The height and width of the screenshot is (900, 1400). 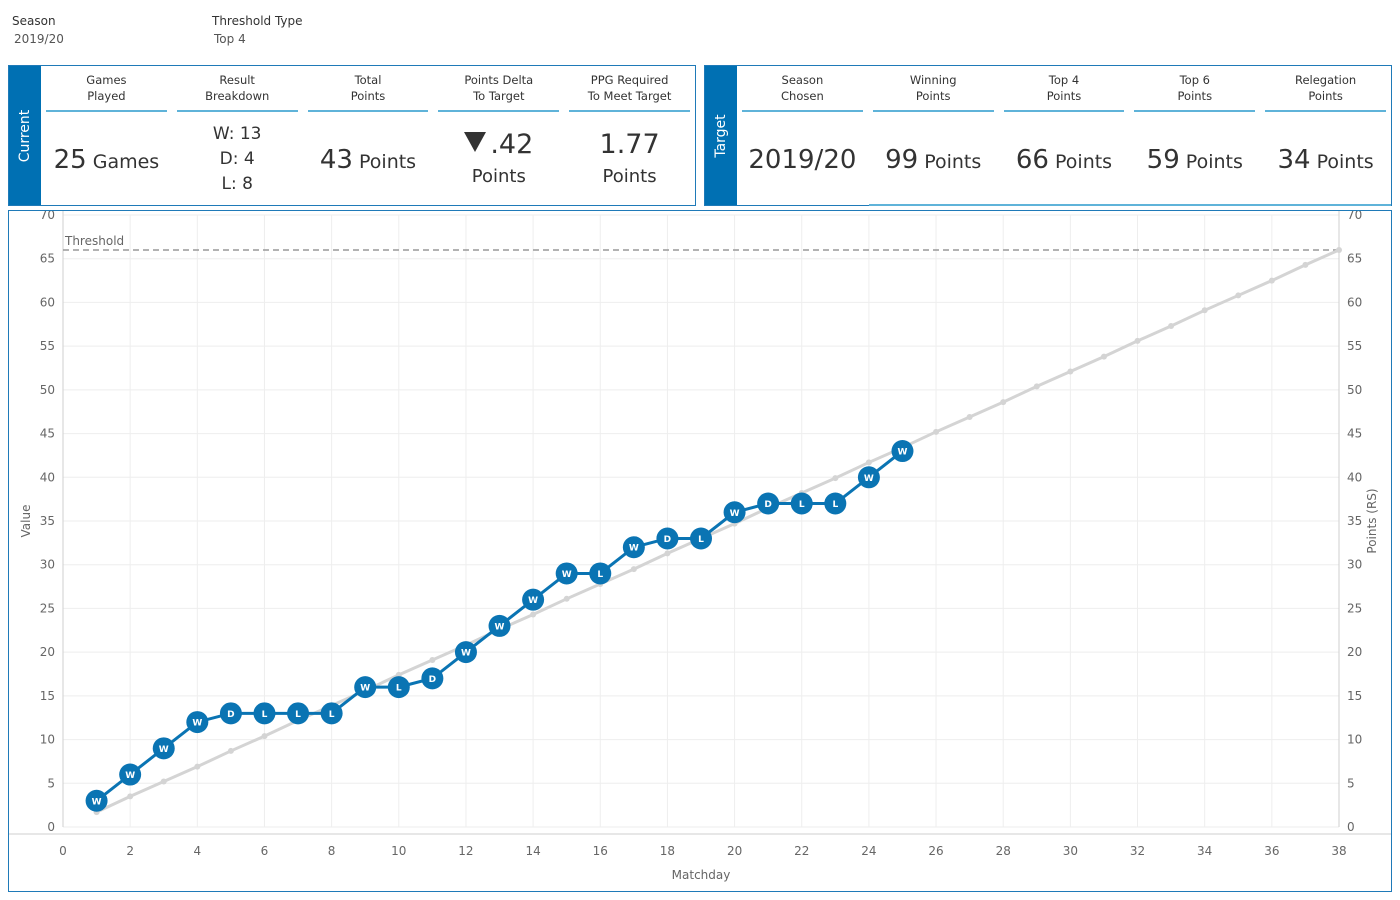 What do you see at coordinates (230, 39) in the screenshot?
I see `threshold-type-filter-value: Top 4` at bounding box center [230, 39].